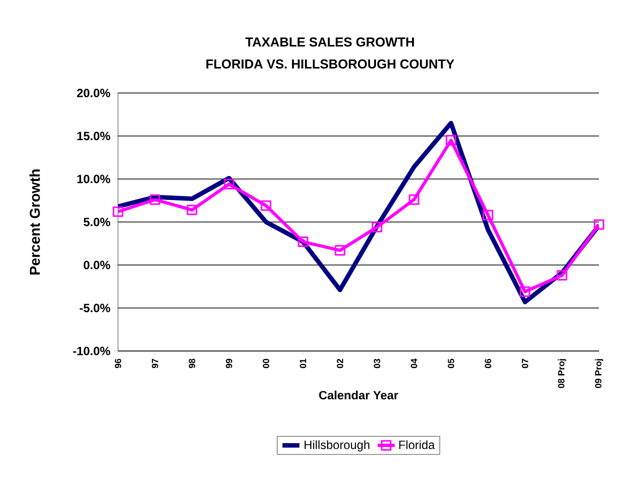 This screenshot has height=489, width=624. I want to click on x-tick-label: 09 Proj, so click(599, 373).